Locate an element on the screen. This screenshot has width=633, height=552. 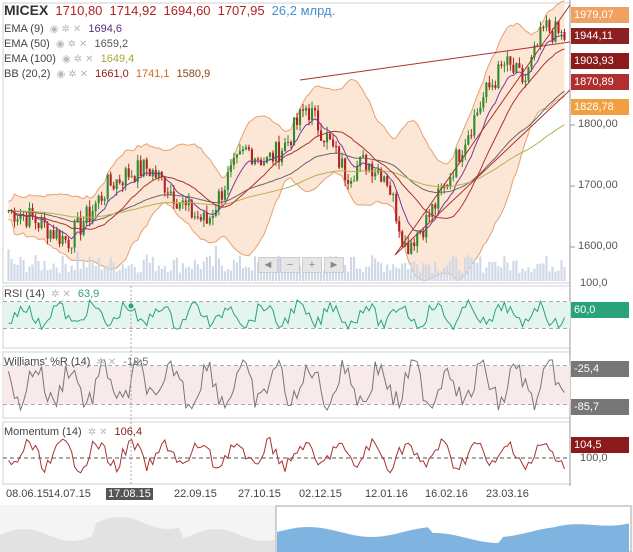
zoom-in-button: + is located at coordinates (312, 265).